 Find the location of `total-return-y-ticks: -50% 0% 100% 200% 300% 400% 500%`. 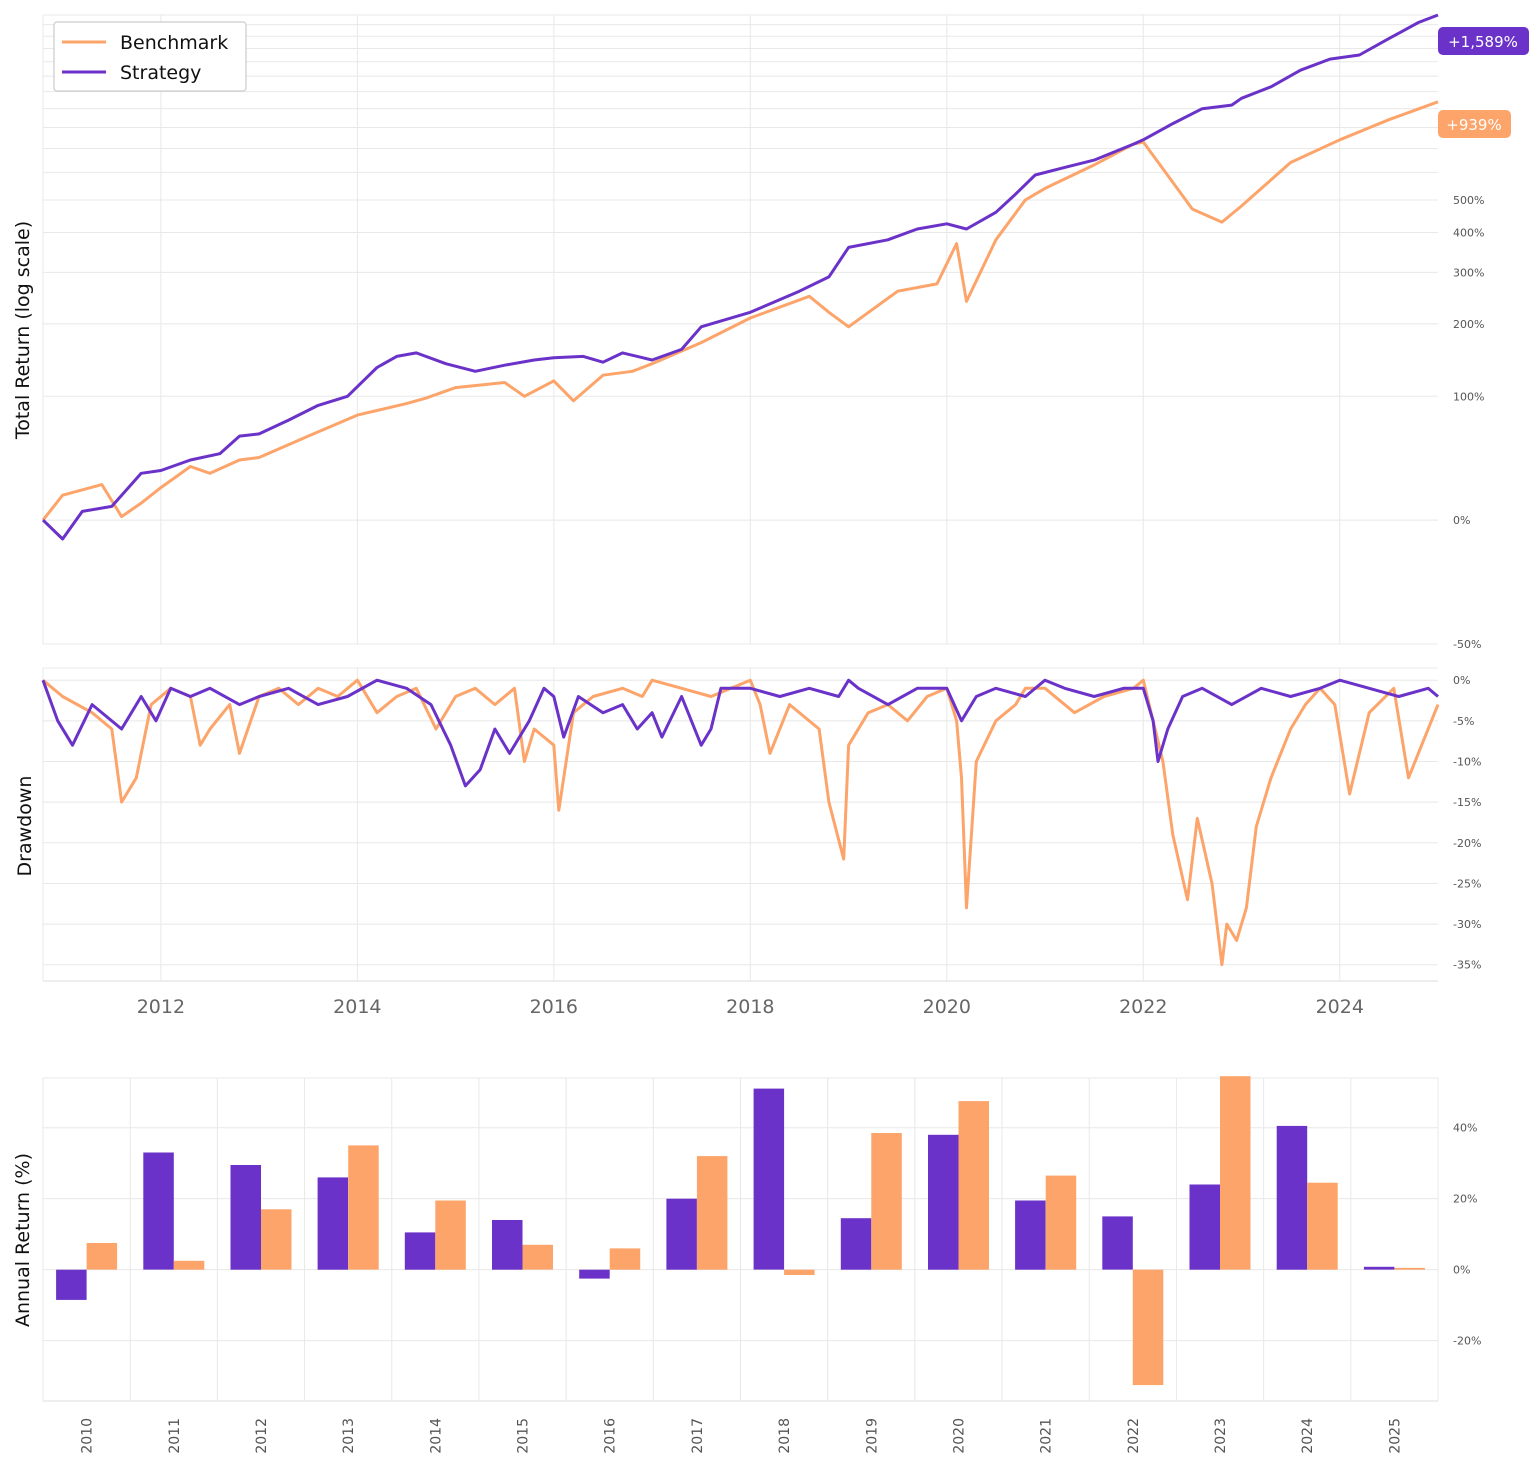

total-return-y-ticks: -50% 0% 100% 200% 300% 400% 500% is located at coordinates (1468, 422).